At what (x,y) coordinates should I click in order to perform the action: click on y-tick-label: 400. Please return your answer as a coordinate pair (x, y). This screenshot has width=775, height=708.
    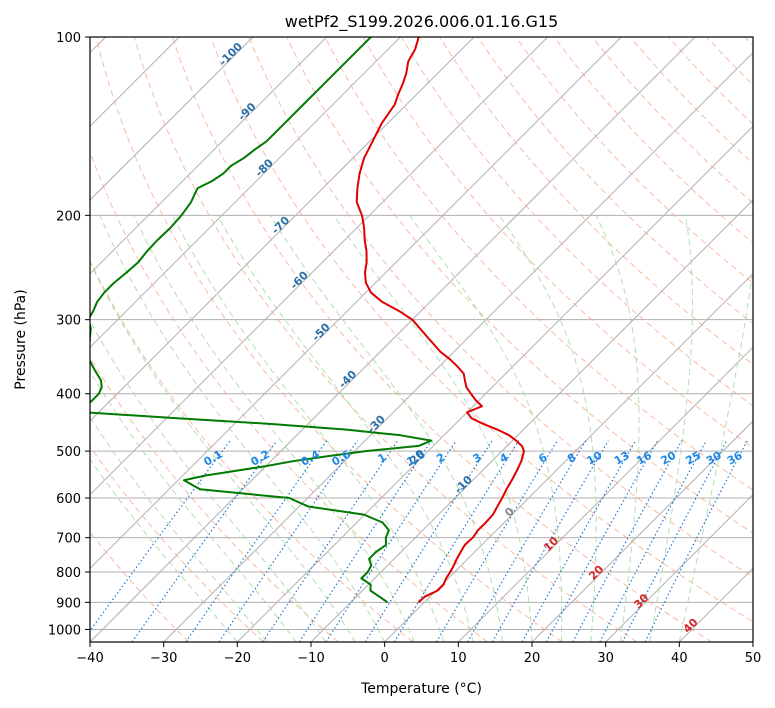
    Looking at the image, I should click on (68, 395).